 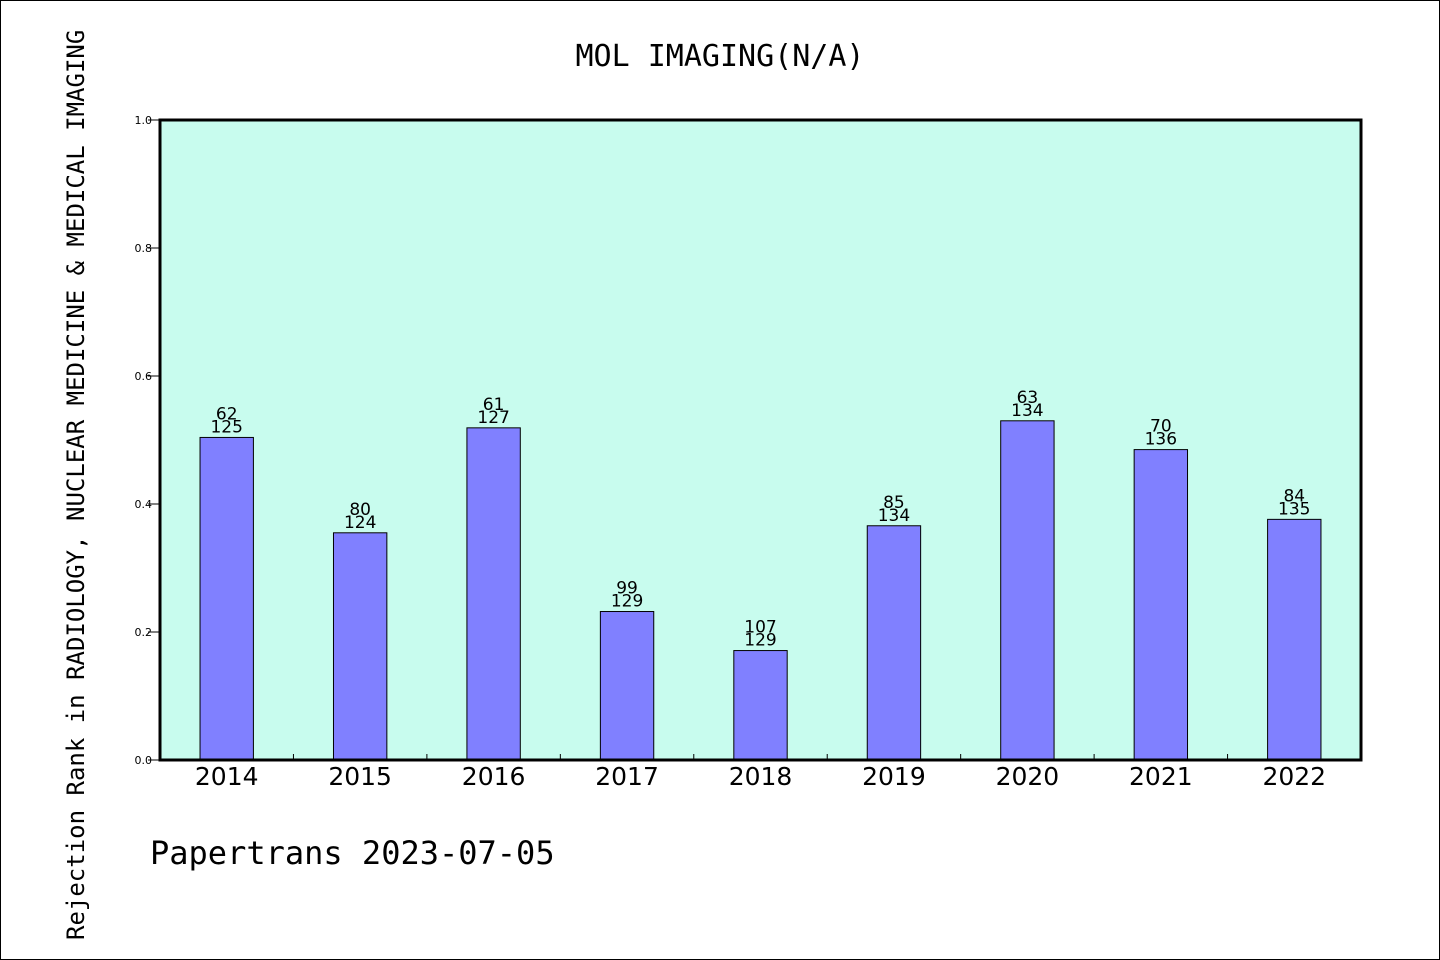 I want to click on bar-label-bottom-2022: 135, so click(x=1294, y=509).